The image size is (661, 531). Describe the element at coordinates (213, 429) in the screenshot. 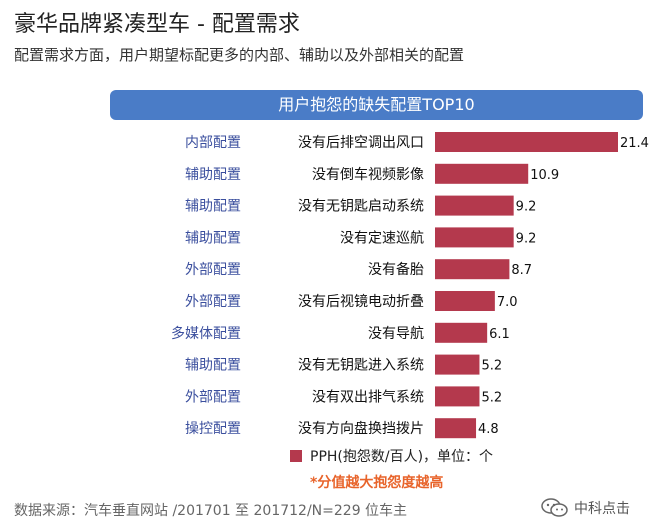

I see `group-label: 操控配置` at that location.